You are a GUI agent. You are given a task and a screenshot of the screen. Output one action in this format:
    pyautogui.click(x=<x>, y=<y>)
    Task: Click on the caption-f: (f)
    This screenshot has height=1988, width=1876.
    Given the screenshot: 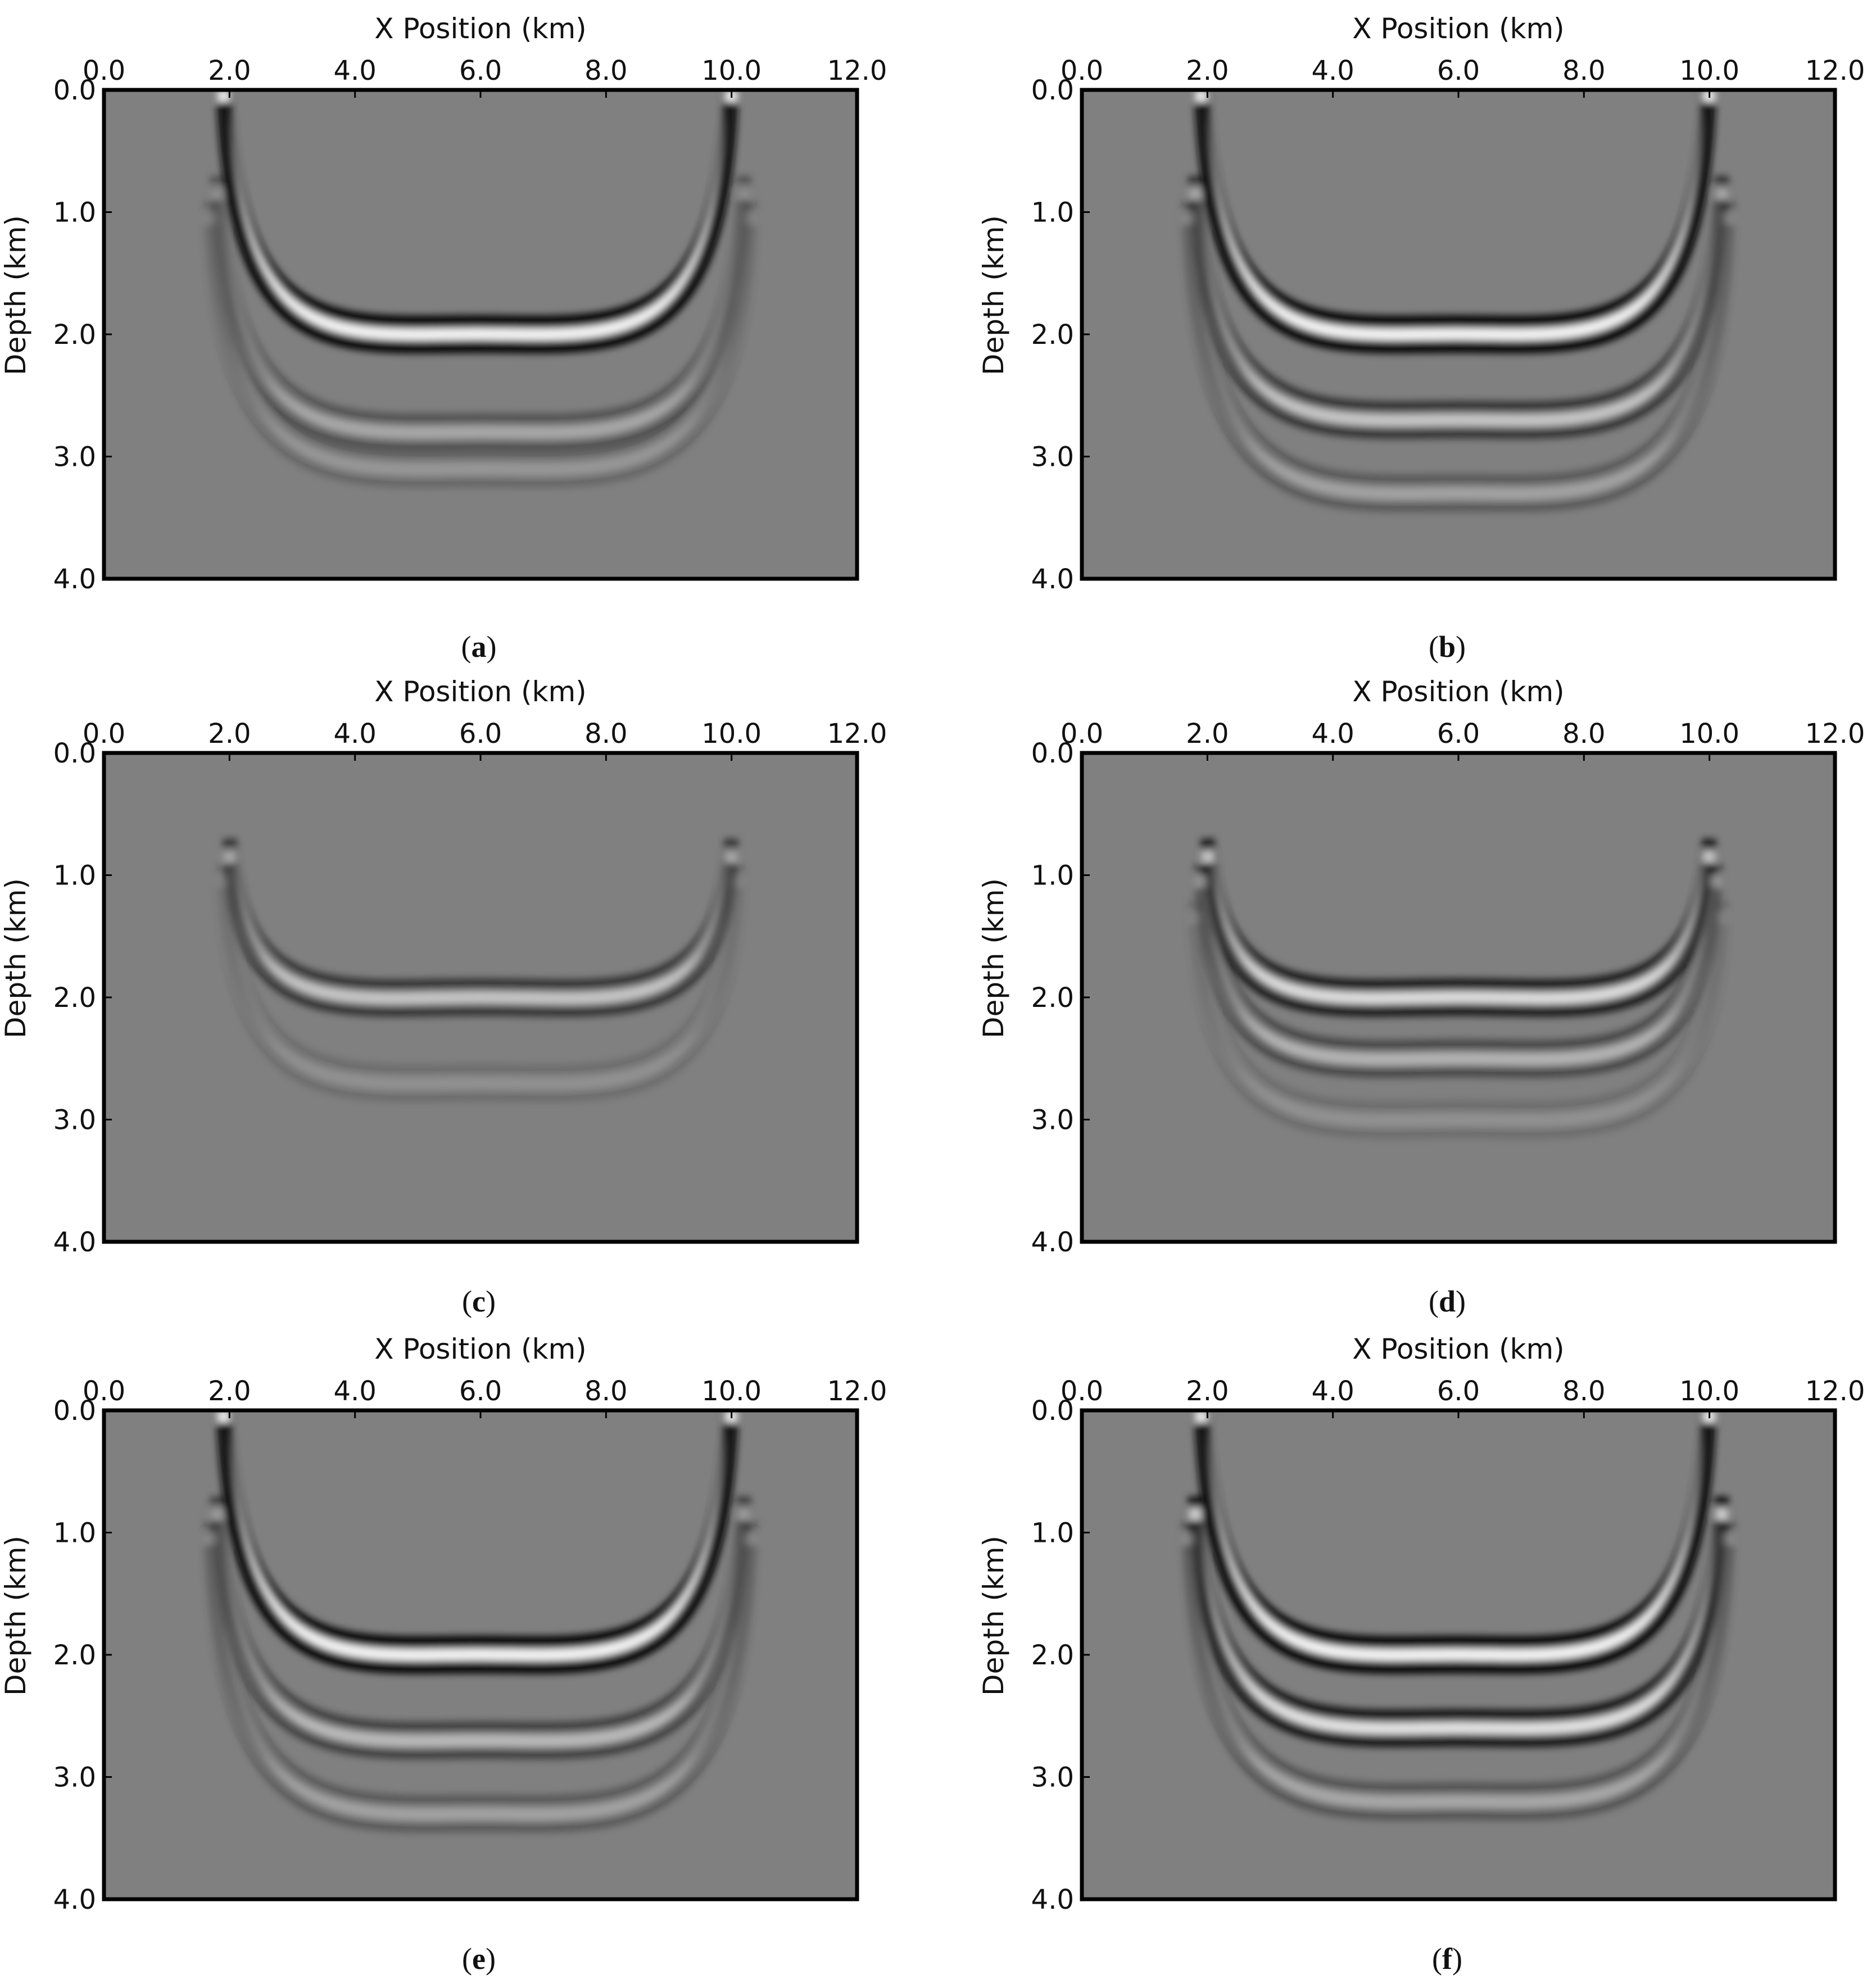 What is the action you would take?
    pyautogui.click(x=1447, y=1959)
    